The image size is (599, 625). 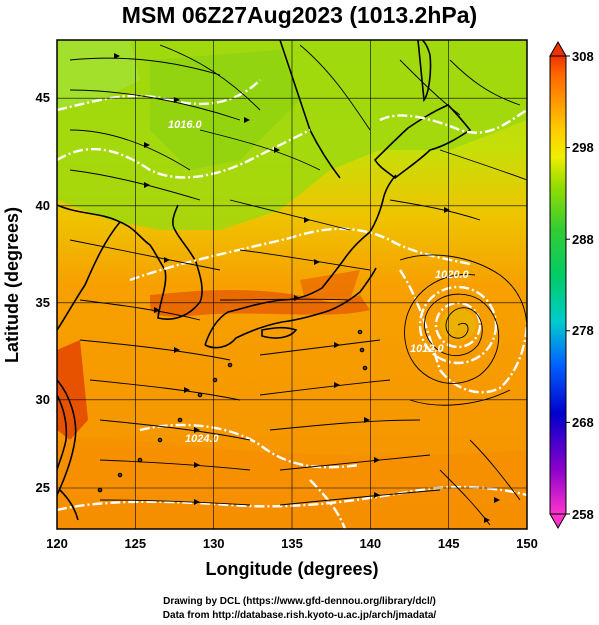 What do you see at coordinates (57, 543) in the screenshot?
I see `lon-tick-label: 120` at bounding box center [57, 543].